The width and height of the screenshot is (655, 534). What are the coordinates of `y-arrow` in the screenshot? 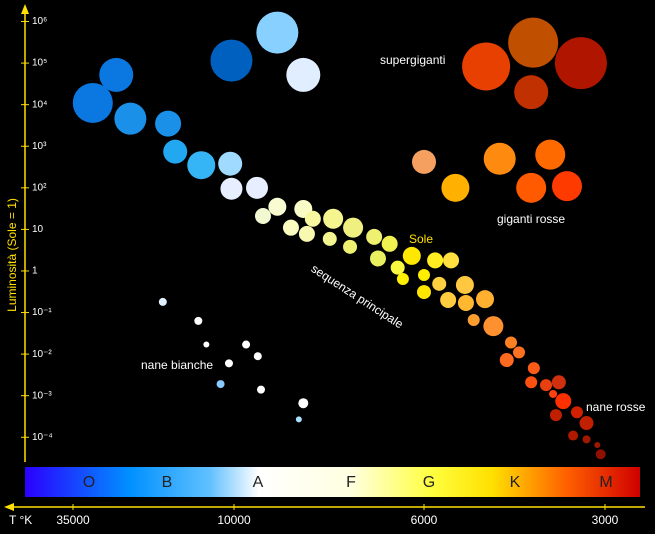 It's located at (25, 9).